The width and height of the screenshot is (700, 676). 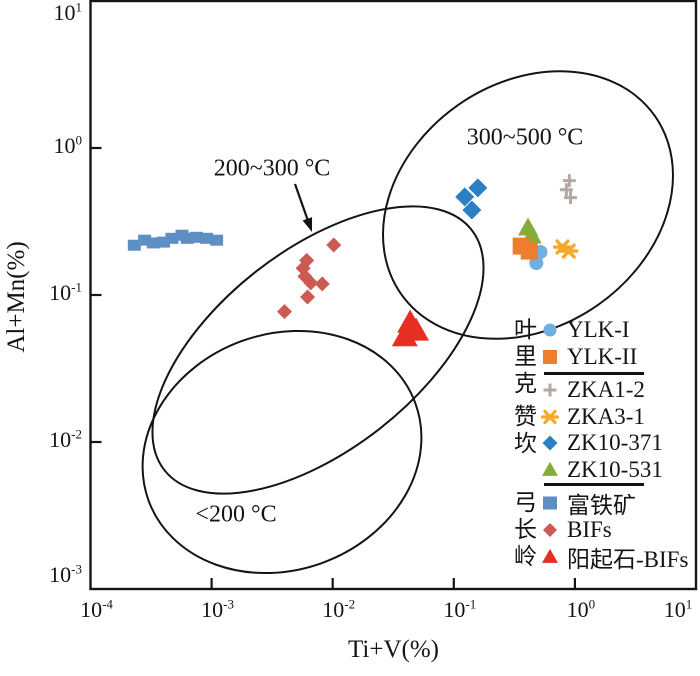 What do you see at coordinates (393, 649) in the screenshot?
I see `x-axis-title: Ti+V(%)` at bounding box center [393, 649].